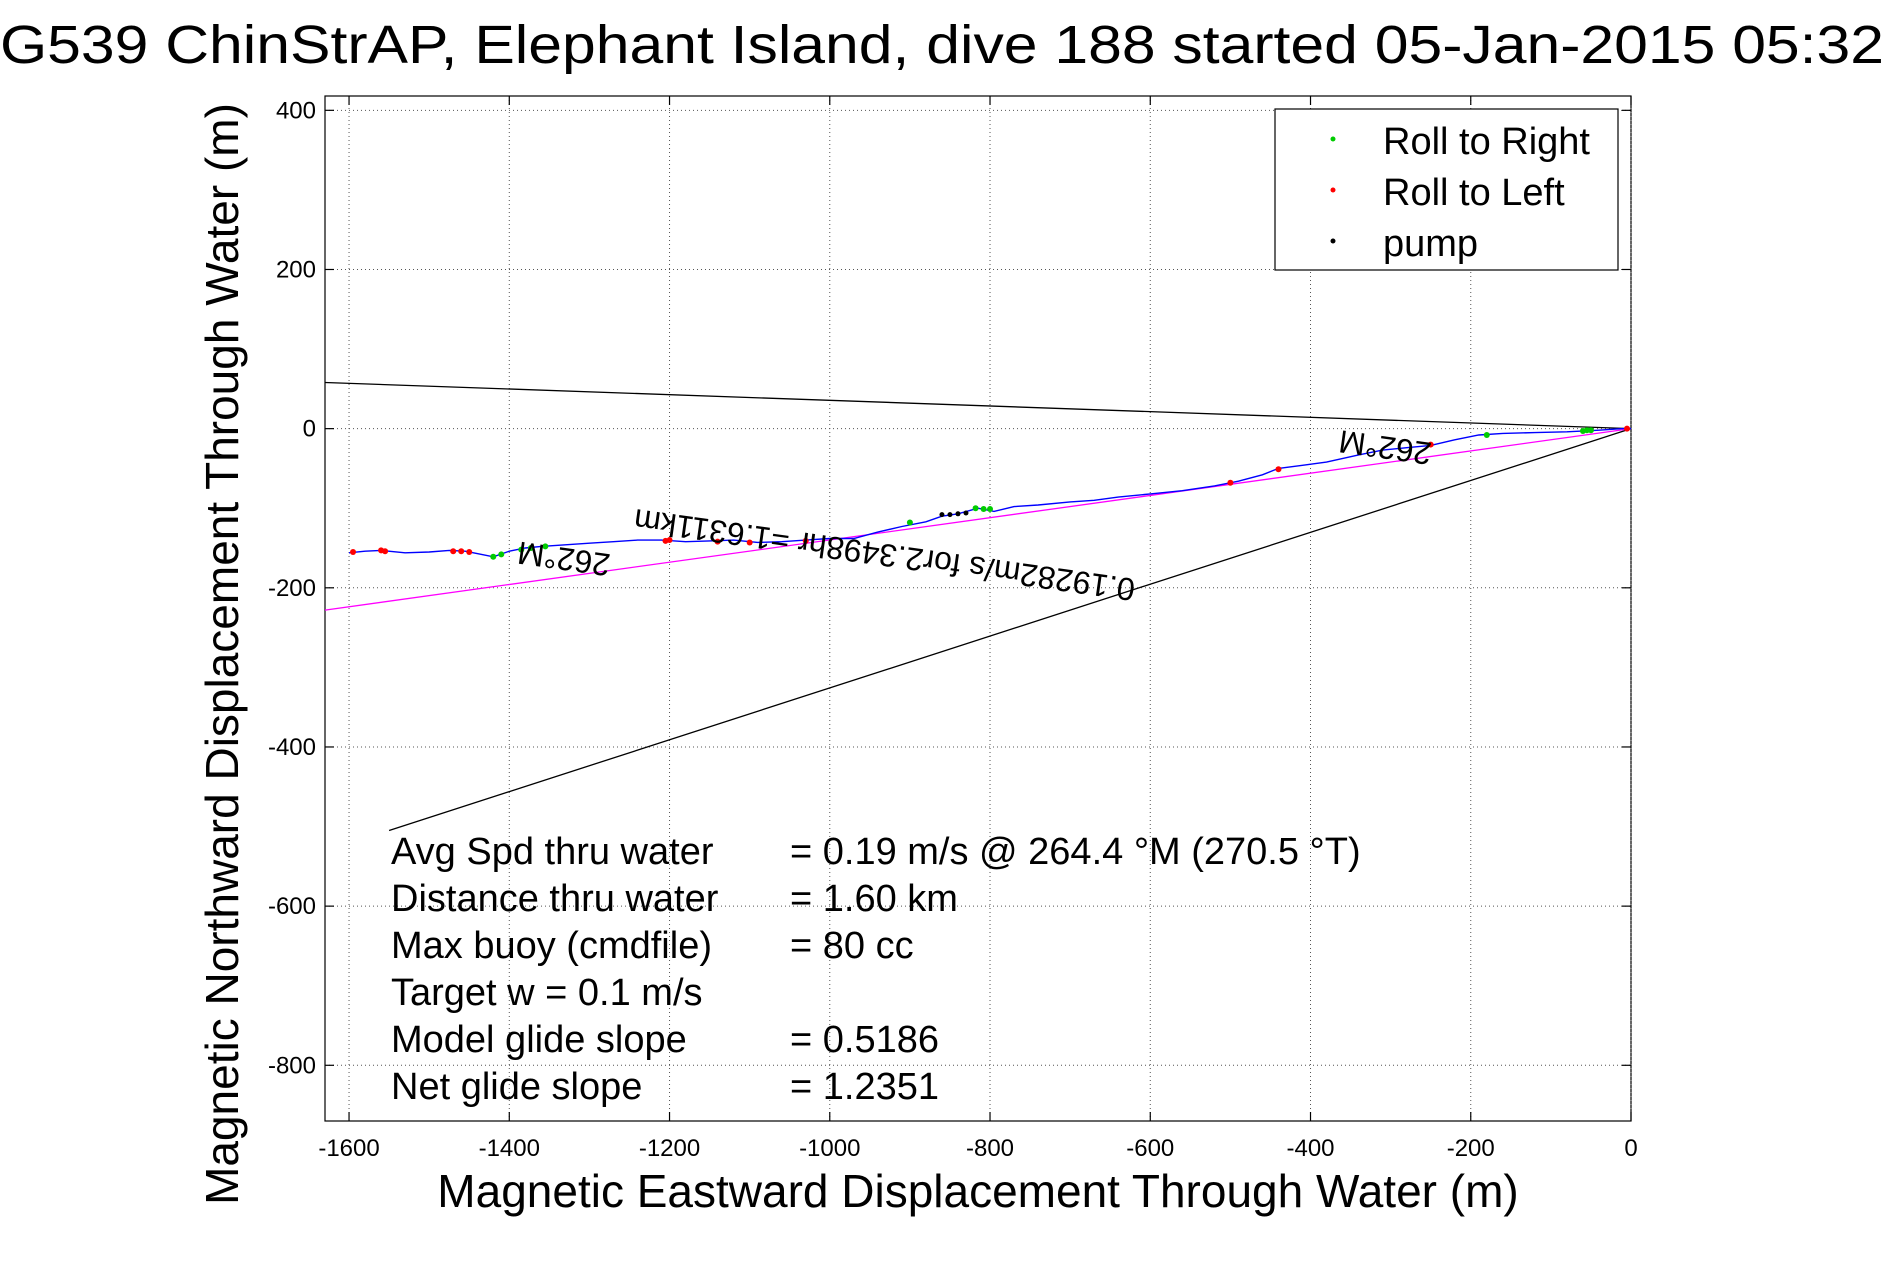  What do you see at coordinates (296, 269) in the screenshot?
I see `y-tick-label: 200` at bounding box center [296, 269].